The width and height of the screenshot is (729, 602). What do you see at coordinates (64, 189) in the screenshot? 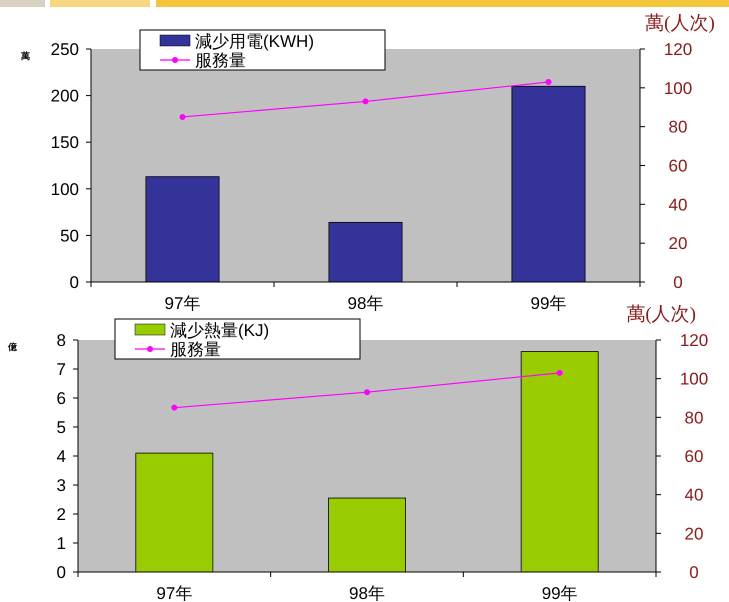
I see `y-tick-label: 100` at bounding box center [64, 189].